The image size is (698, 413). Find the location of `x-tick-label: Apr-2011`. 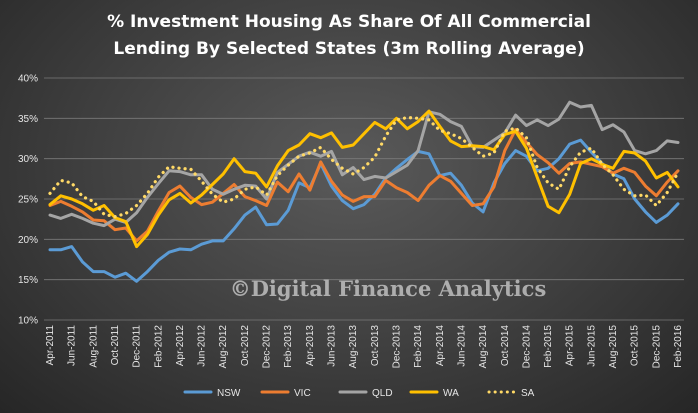

x-tick-label: Apr-2011 is located at coordinates (50, 345).